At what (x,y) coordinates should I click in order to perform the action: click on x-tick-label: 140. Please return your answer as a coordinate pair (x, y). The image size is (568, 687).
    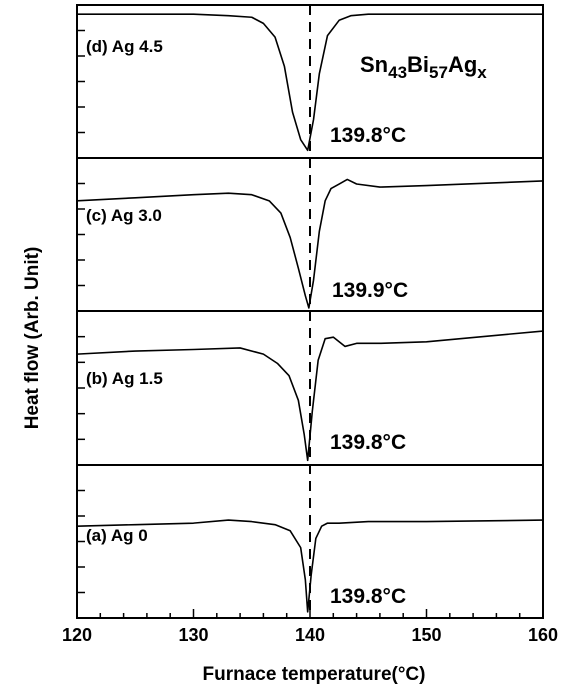
    Looking at the image, I should click on (310, 635).